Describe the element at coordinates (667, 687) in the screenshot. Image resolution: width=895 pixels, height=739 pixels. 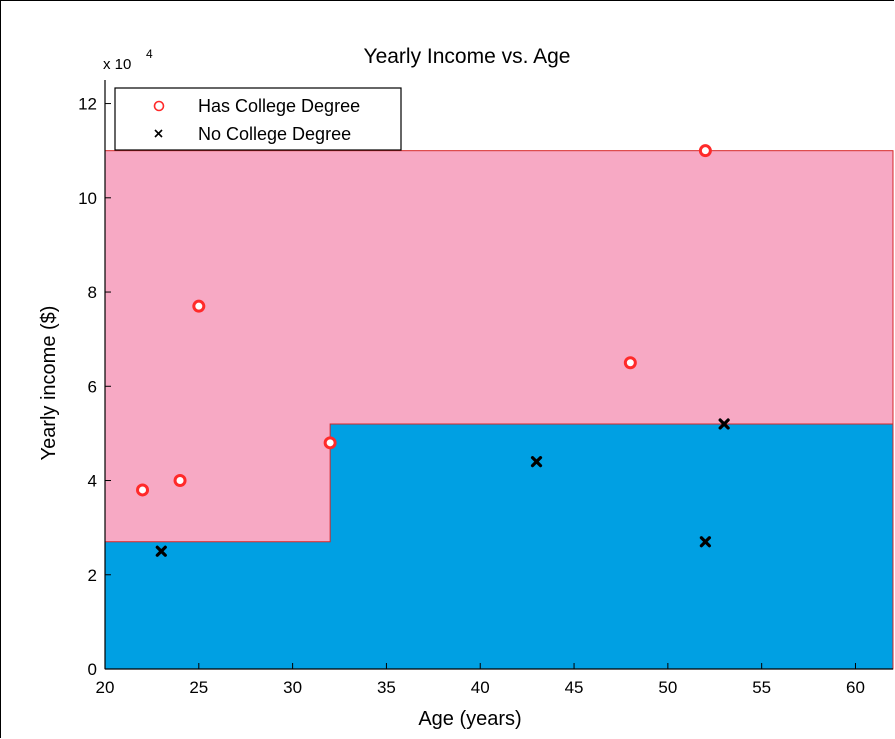
I see `x-tick-label: 50` at that location.